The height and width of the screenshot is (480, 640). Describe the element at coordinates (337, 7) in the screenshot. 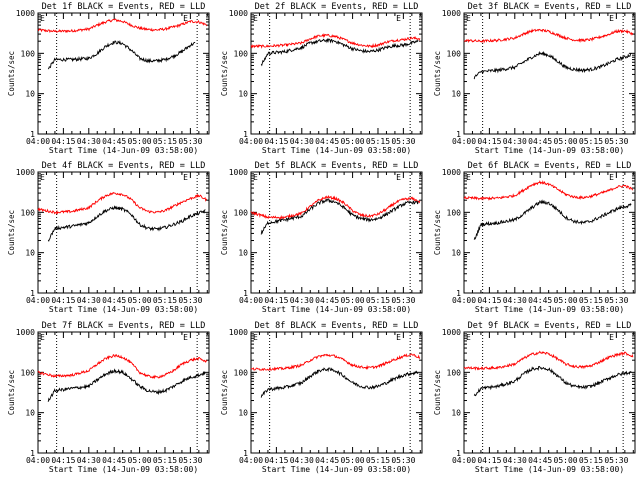

I see `chart-title: Det 2f BLACK = Events, RED = LLD` at that location.